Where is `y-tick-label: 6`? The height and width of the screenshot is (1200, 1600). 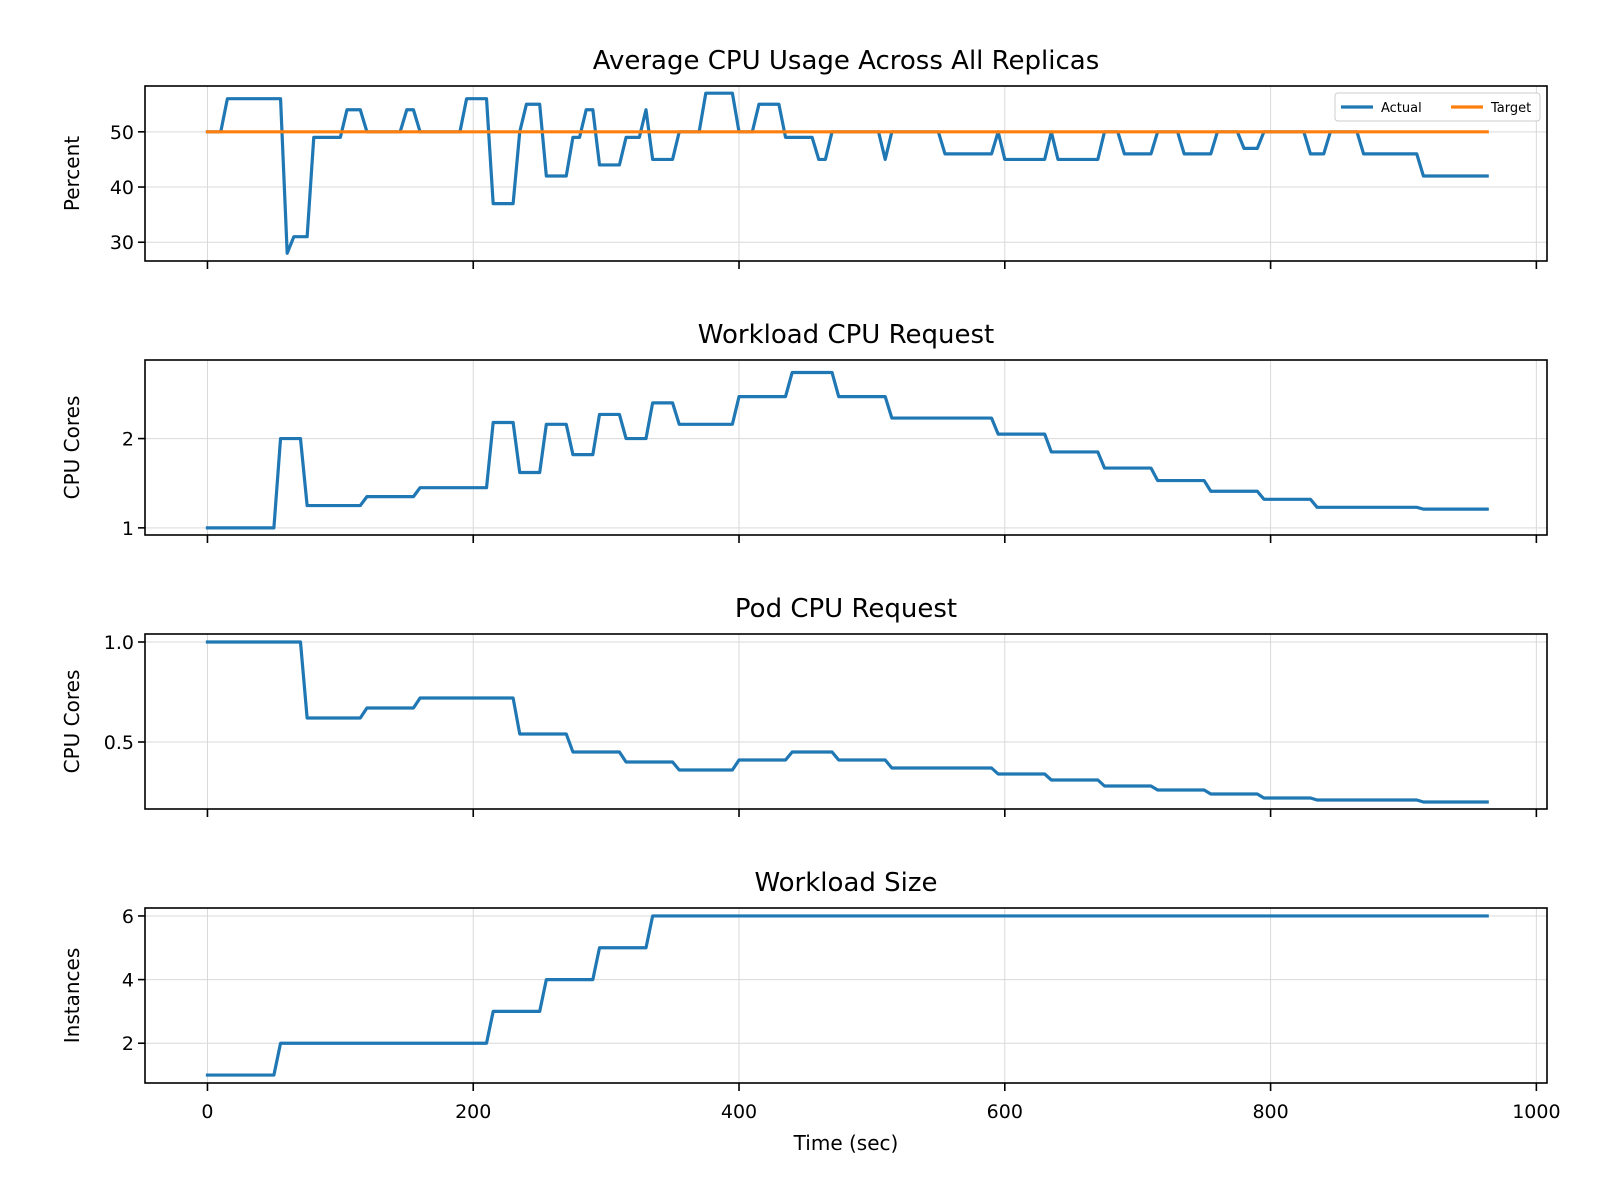 y-tick-label: 6 is located at coordinates (128, 917).